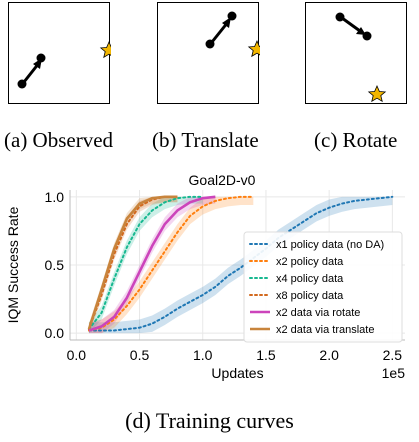 The image size is (419, 442). Describe the element at coordinates (318, 313) in the screenshot. I see `legend-label-4: x2 data via rotate` at that location.